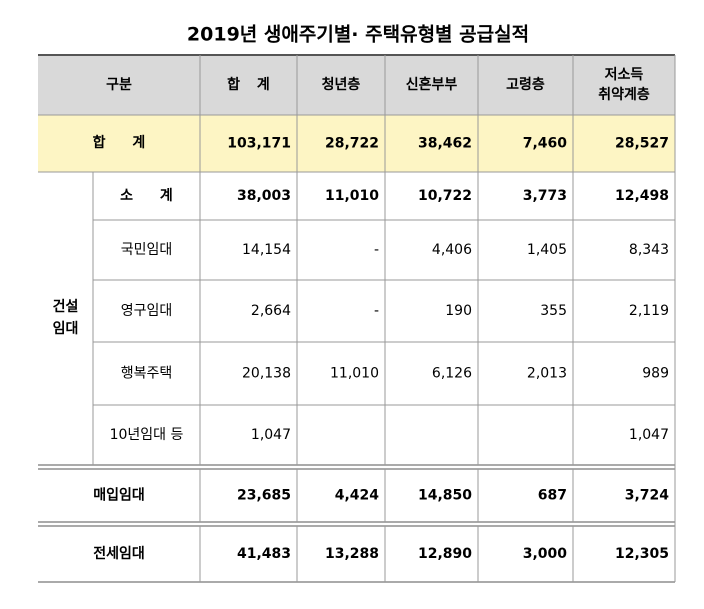  I want to click on group-label: 건설, so click(66, 306).